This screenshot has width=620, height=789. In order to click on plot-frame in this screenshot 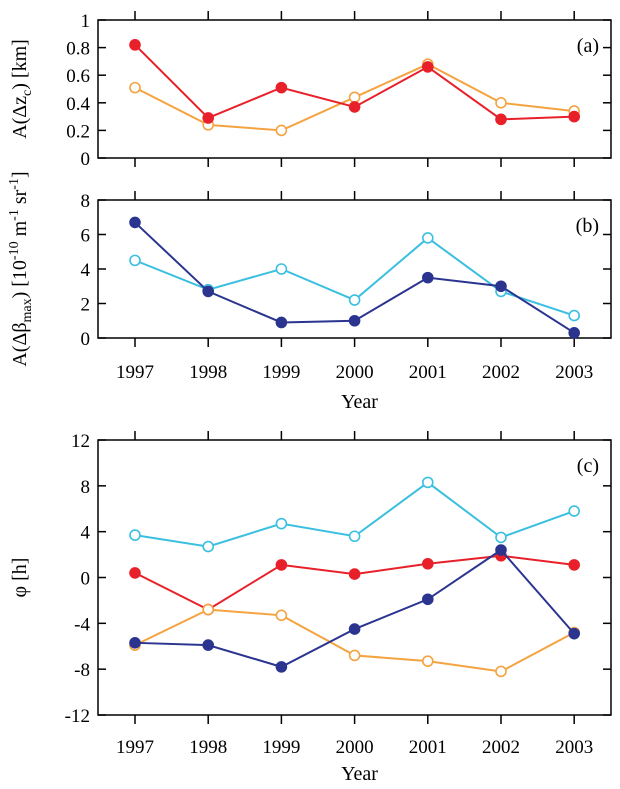, I will do `click(354, 89)`.